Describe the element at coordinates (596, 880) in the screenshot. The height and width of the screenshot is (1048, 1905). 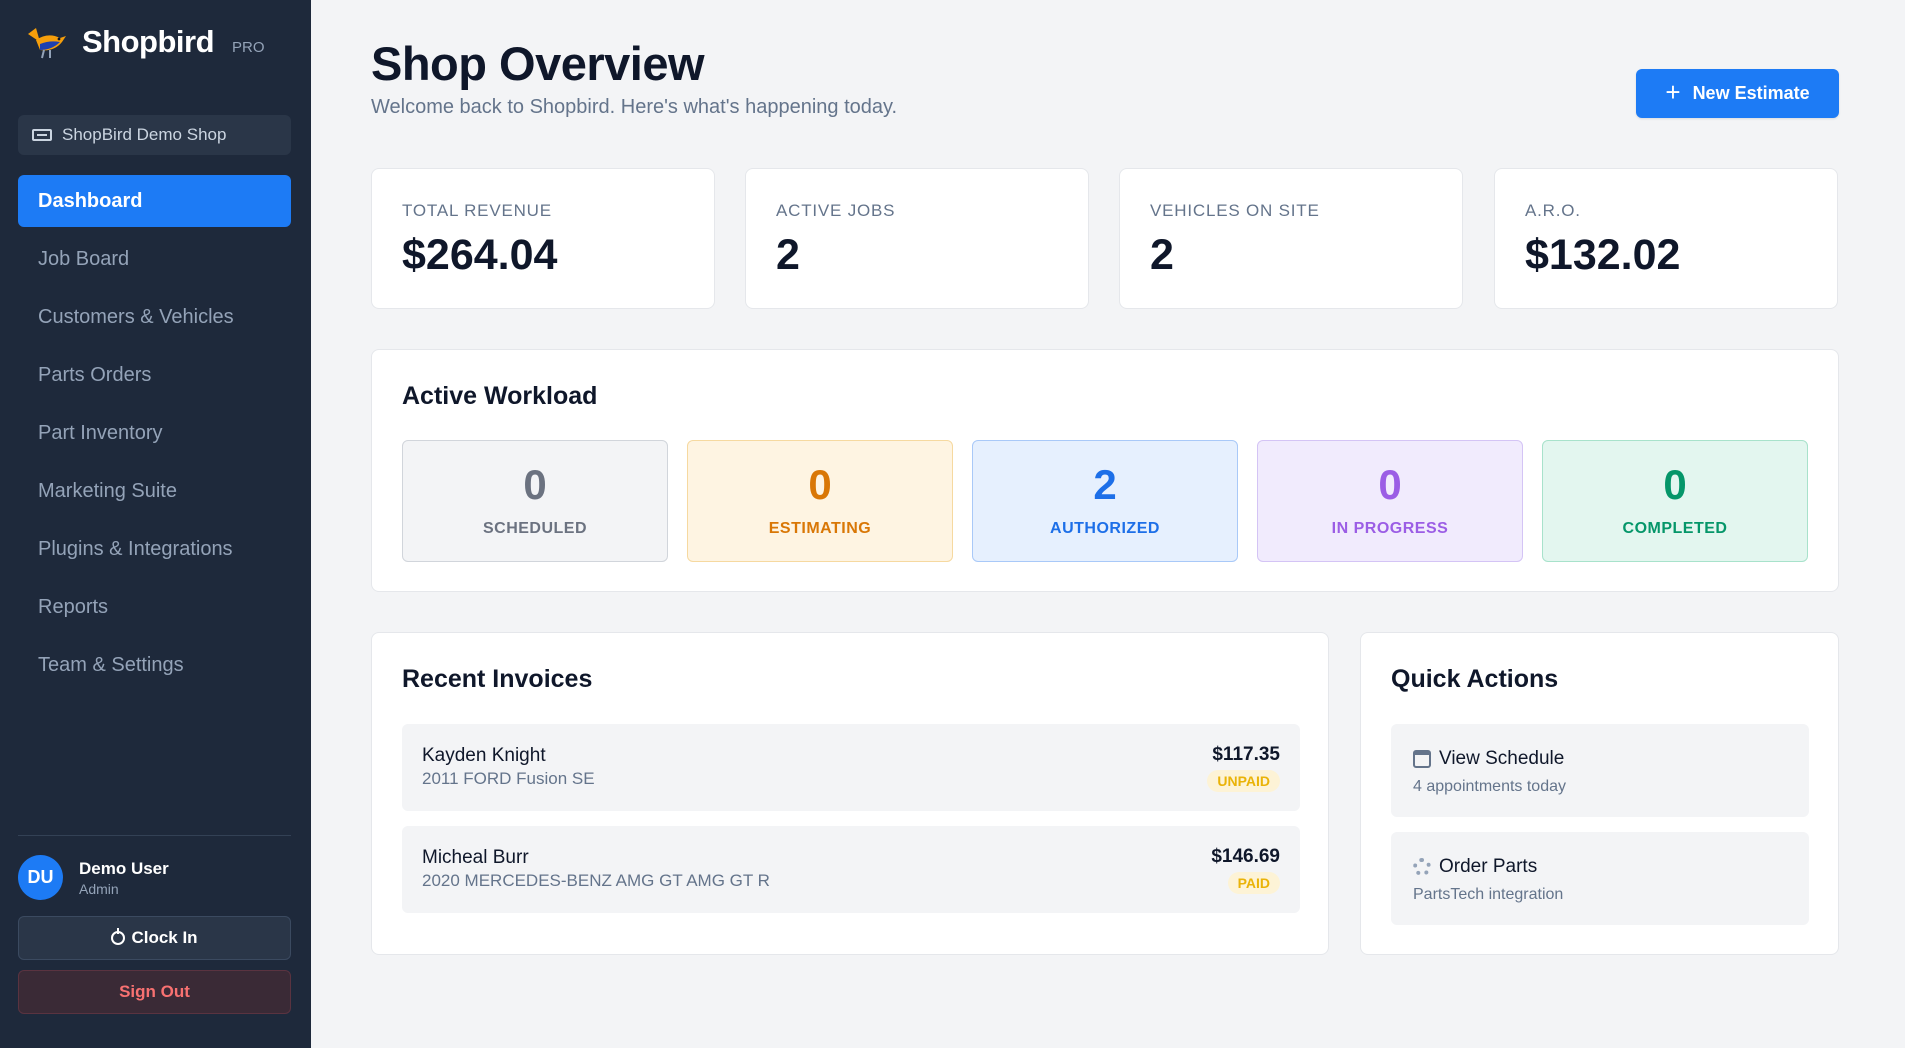
I see `invoice-vehicle: 2020 MERCEDES-BENZ AMG GT AMG GT R` at that location.